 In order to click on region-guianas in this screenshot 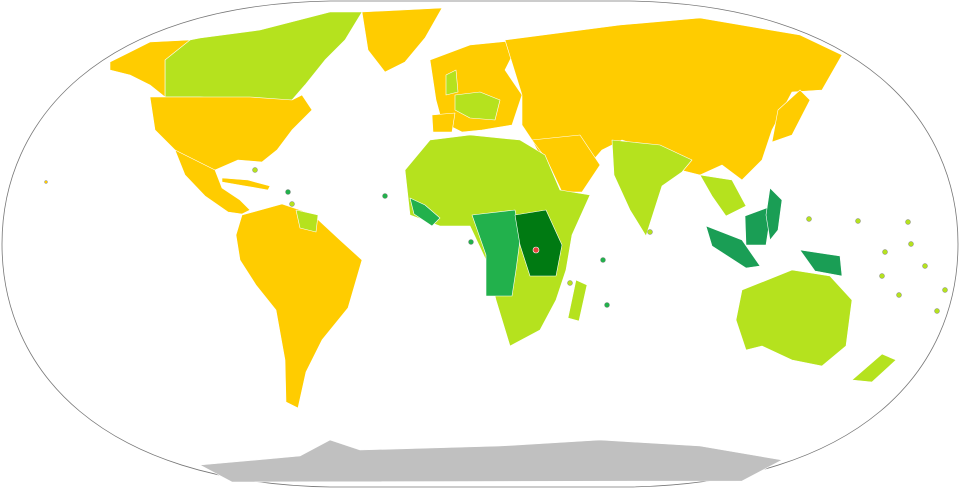, I will do `click(307, 221)`.